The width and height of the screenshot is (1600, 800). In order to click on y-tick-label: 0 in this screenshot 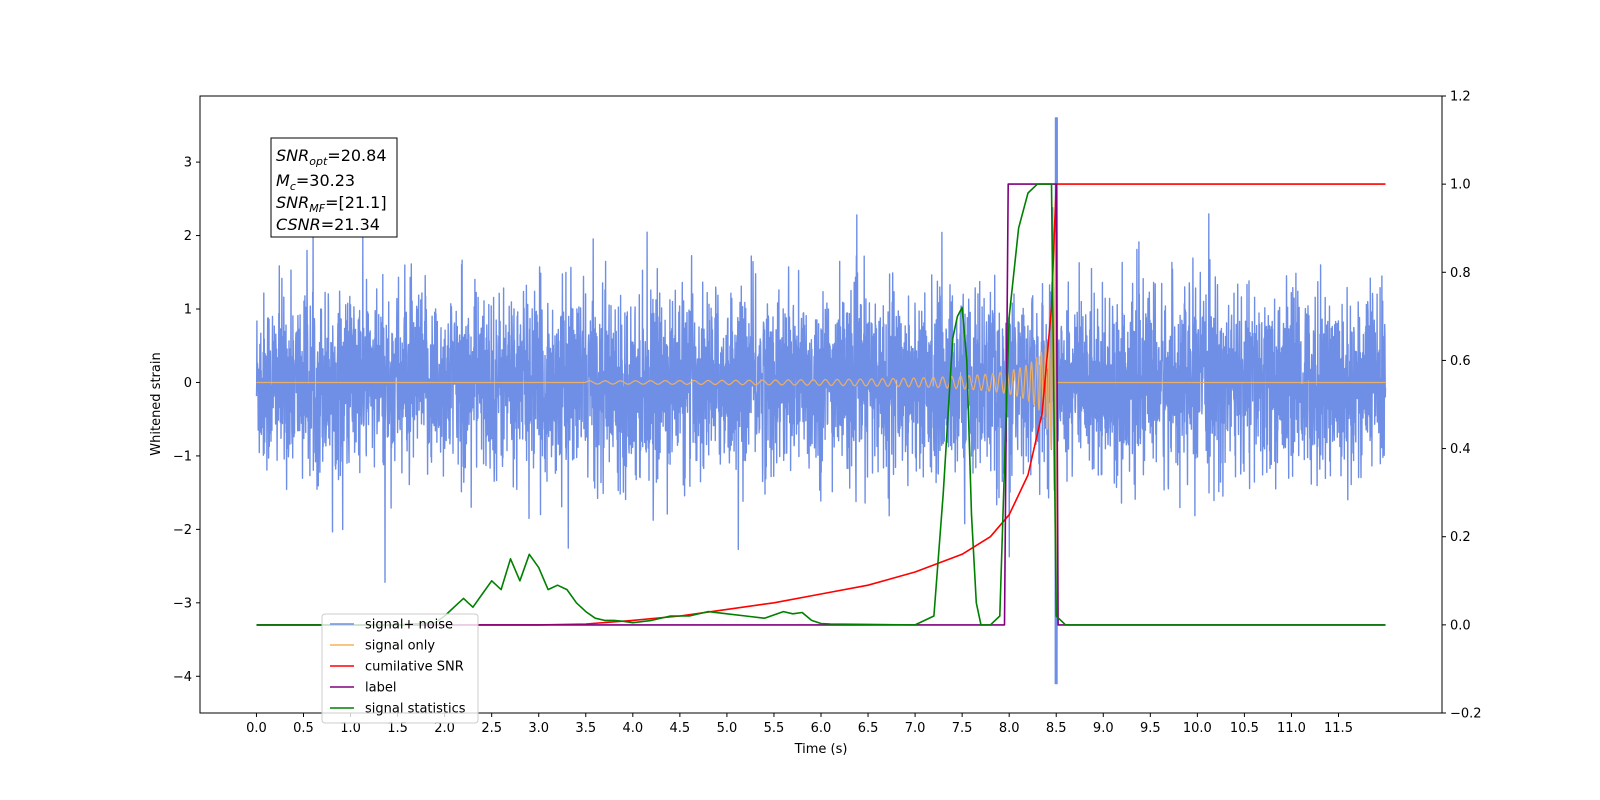, I will do `click(188, 383)`.